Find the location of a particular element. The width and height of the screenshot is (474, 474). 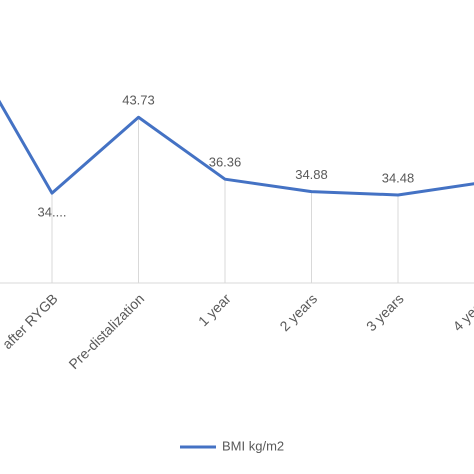

data-label: 34.88 is located at coordinates (311, 174).